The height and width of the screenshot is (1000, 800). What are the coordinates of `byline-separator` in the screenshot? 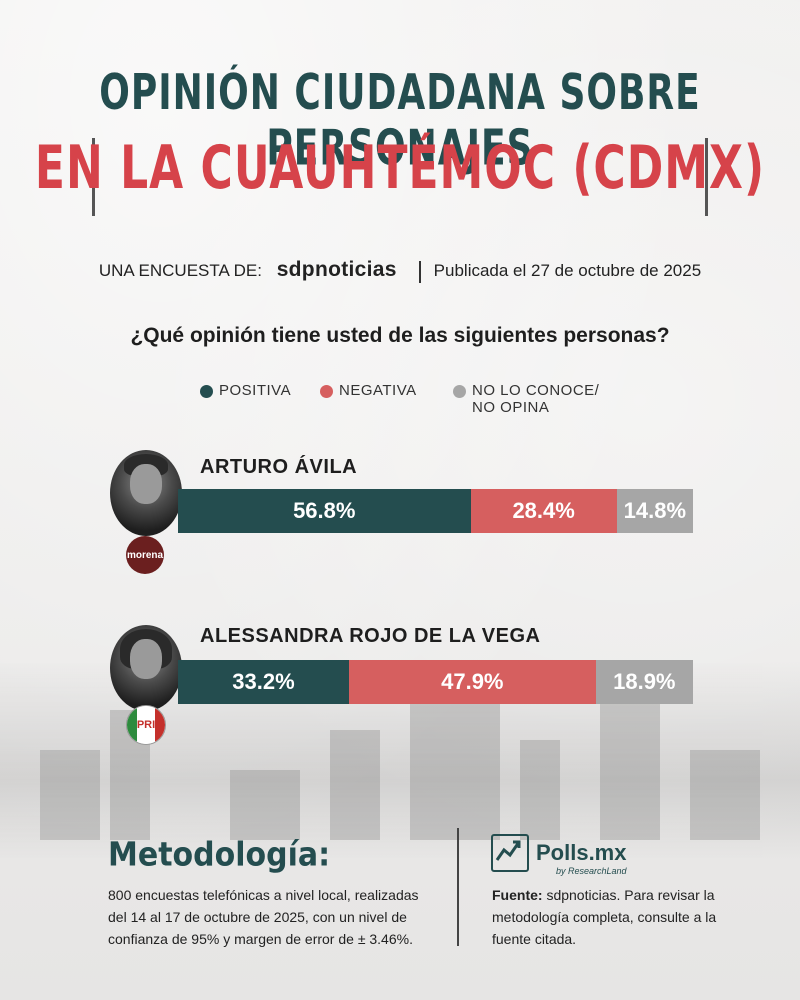 It's located at (420, 271).